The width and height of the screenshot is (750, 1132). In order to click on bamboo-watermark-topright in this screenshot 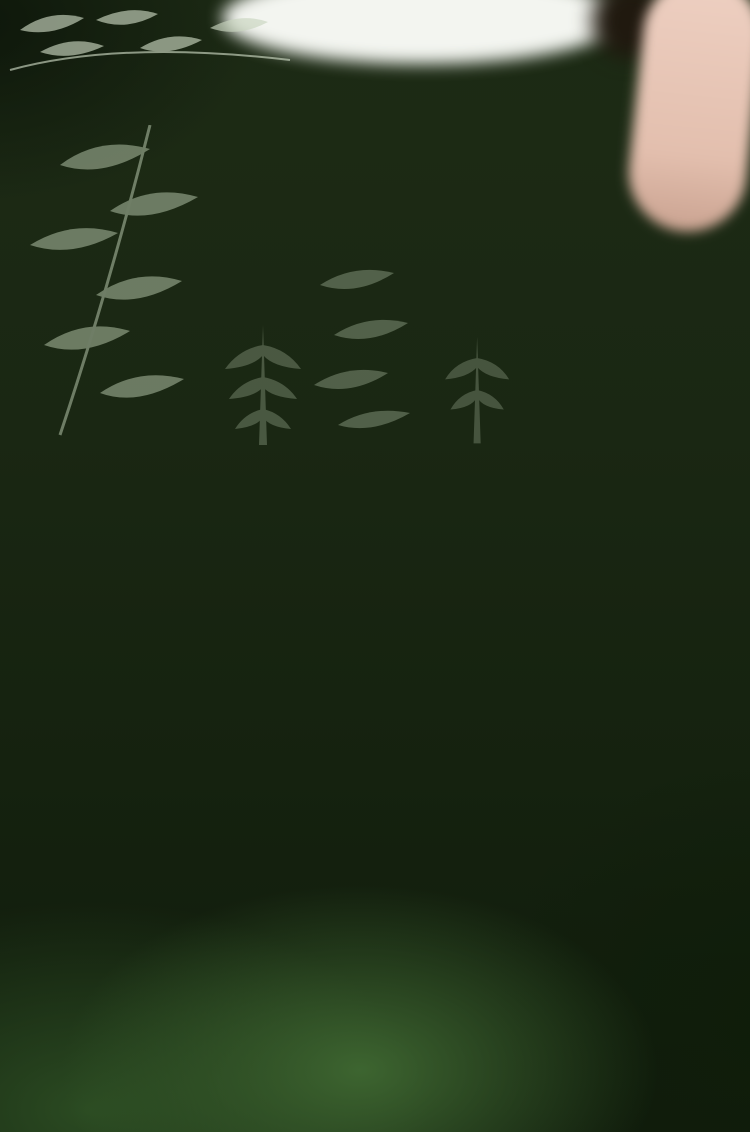, I will do `click(114, 280)`.